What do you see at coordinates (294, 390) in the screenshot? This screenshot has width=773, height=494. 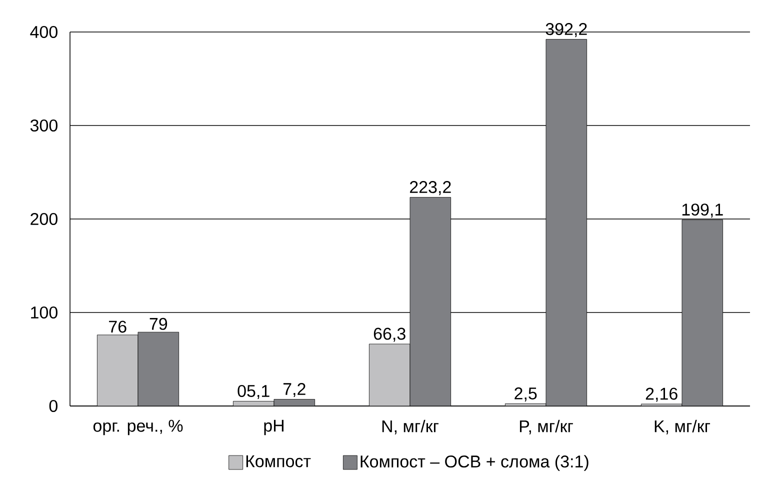 I see `data-label: 7,2` at bounding box center [294, 390].